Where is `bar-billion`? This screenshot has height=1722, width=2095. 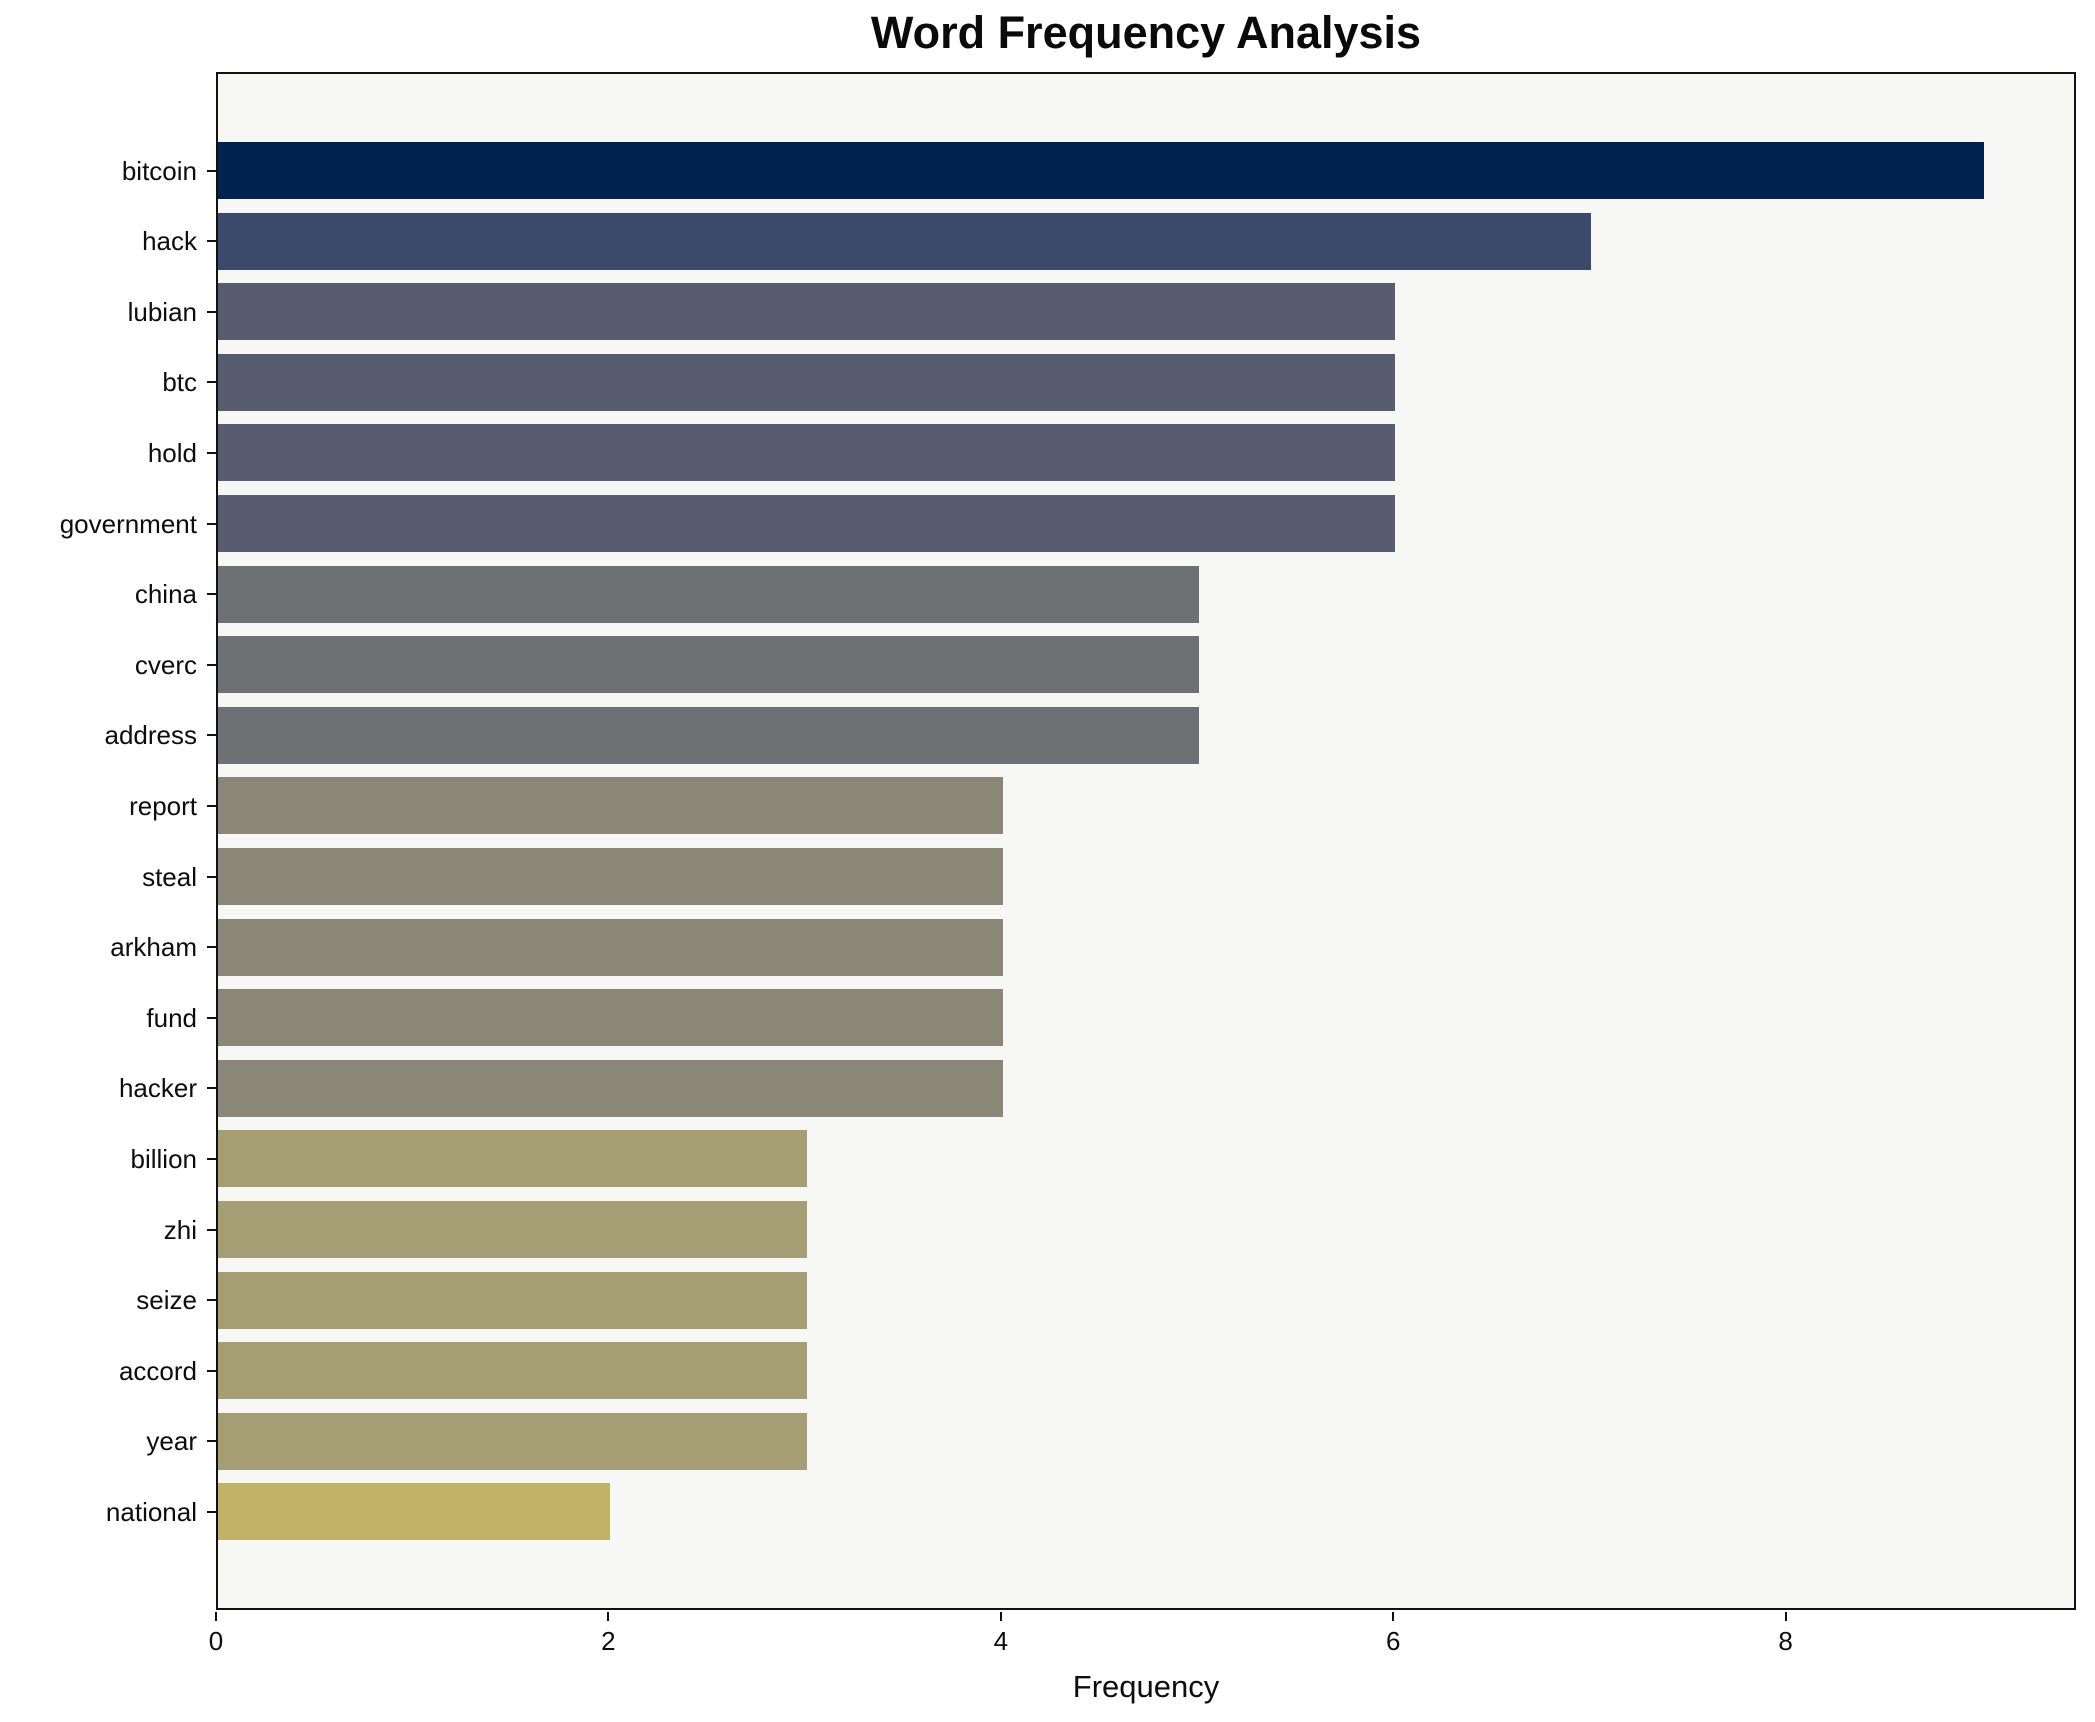 bar-billion is located at coordinates (512, 1159).